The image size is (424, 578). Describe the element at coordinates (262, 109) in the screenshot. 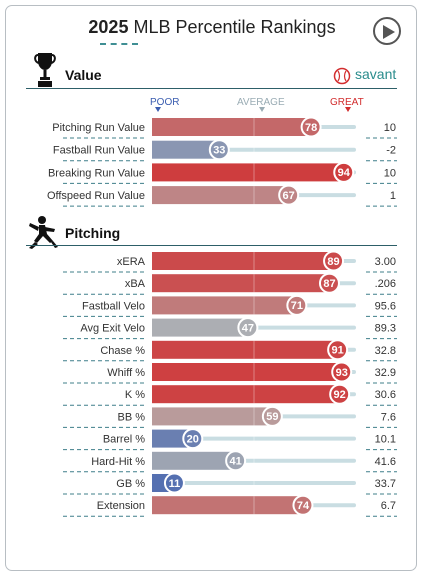

I see `scale-marker-average` at that location.